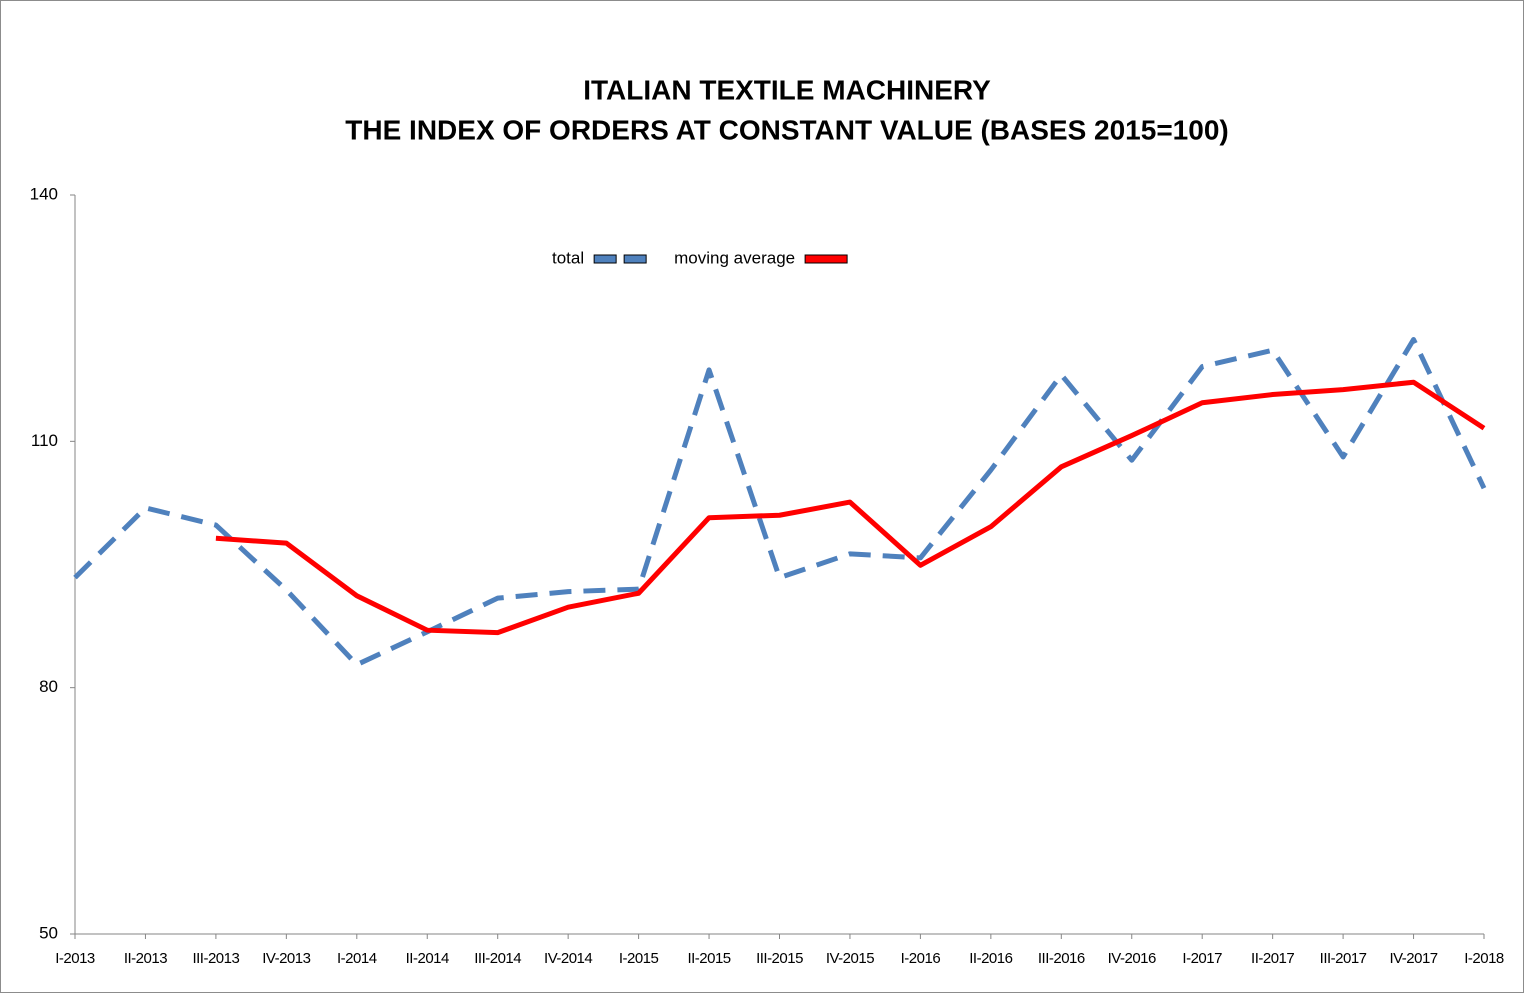 This screenshot has height=994, width=1525. What do you see at coordinates (1343, 958) in the screenshot?
I see `x-tick-label: III-2017` at bounding box center [1343, 958].